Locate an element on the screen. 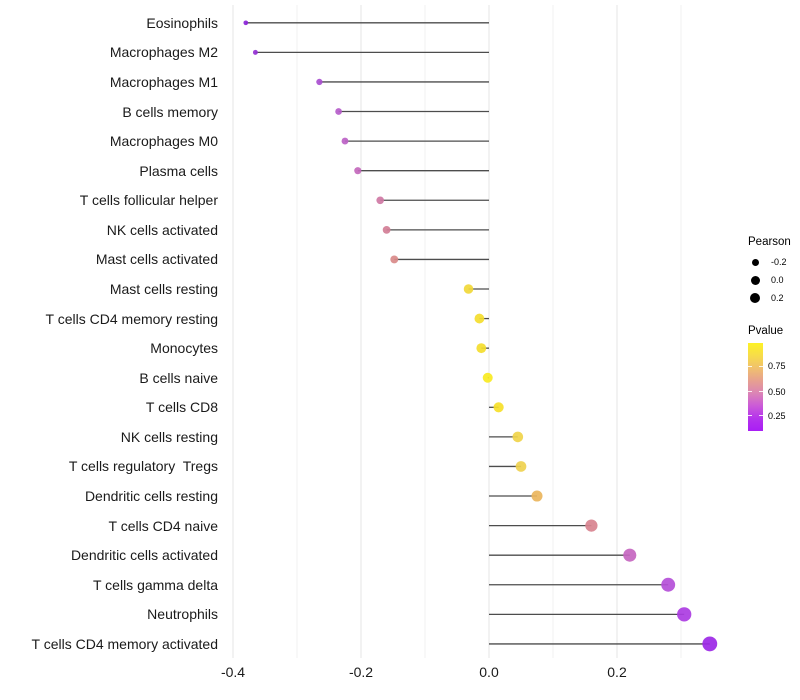 The image size is (800, 700). x-axis-tick-label: 0.2 is located at coordinates (617, 672).